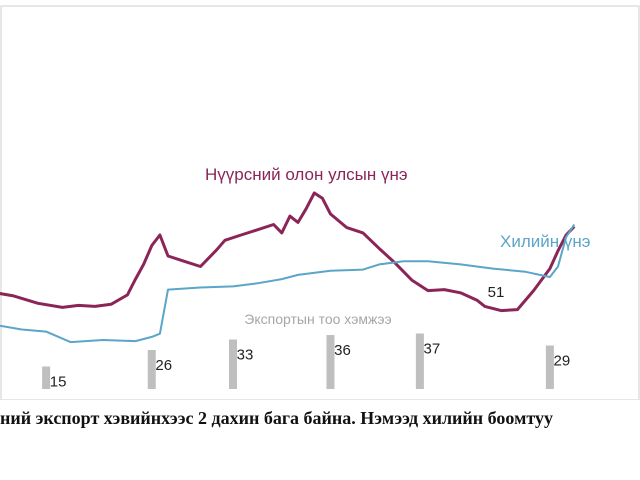 The height and width of the screenshot is (480, 640). What do you see at coordinates (432, 349) in the screenshot?
I see `bar-value-label: 37` at bounding box center [432, 349].